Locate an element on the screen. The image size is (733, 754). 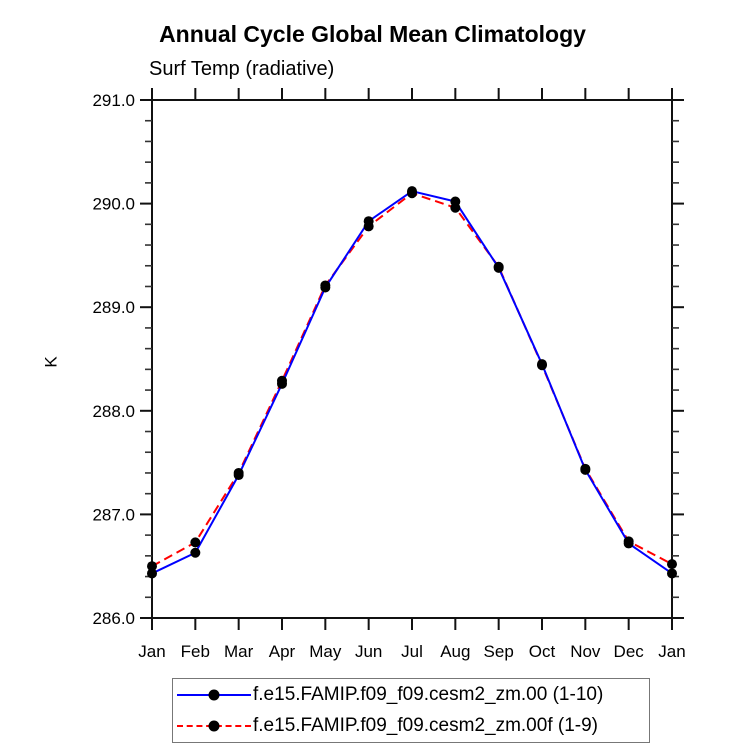
x-tick-label: Nov is located at coordinates (585, 651).